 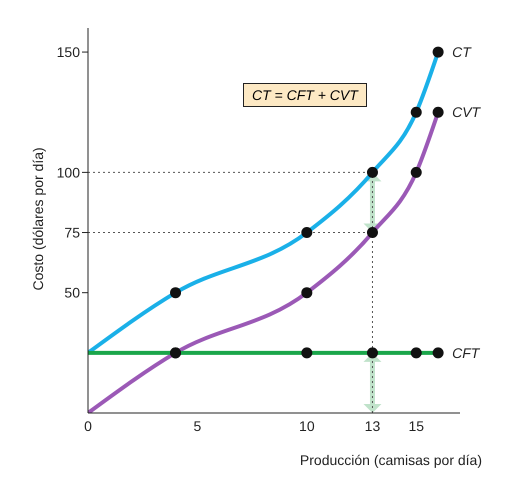 What do you see at coordinates (372, 426) in the screenshot?
I see `x-tick-label: 13` at bounding box center [372, 426].